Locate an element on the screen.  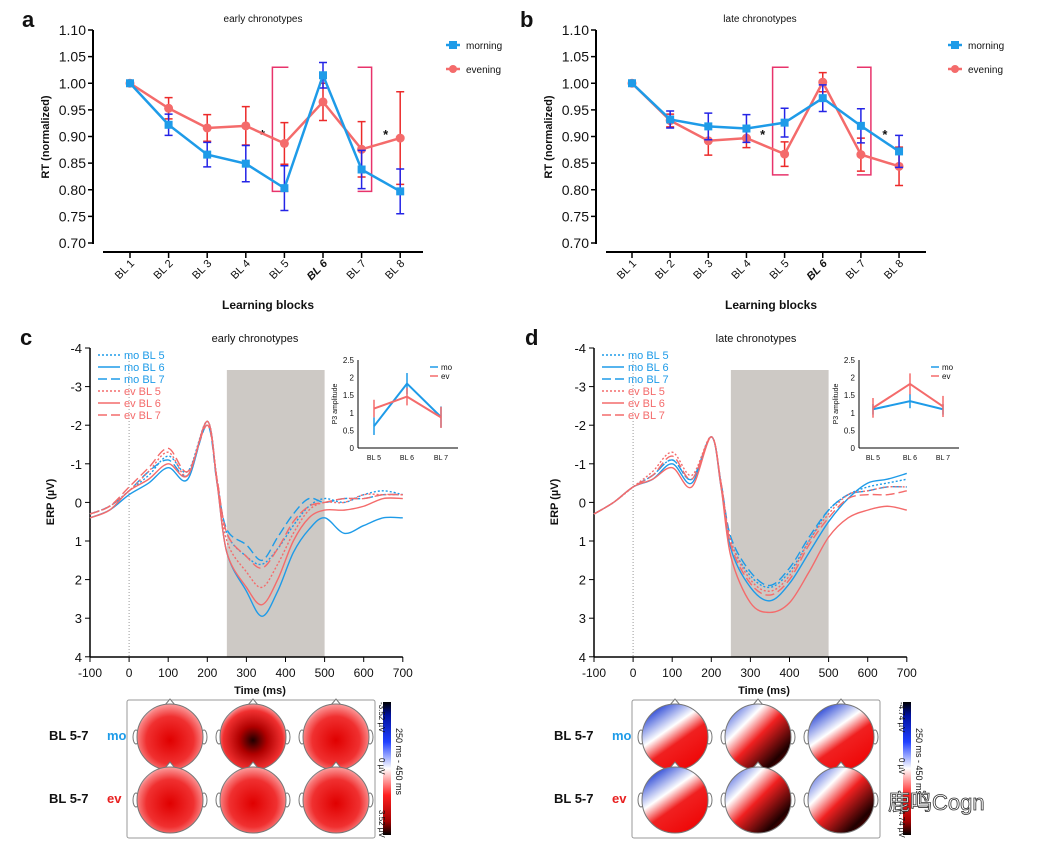
x-tick-label: BL 3 is located at coordinates (703, 270).